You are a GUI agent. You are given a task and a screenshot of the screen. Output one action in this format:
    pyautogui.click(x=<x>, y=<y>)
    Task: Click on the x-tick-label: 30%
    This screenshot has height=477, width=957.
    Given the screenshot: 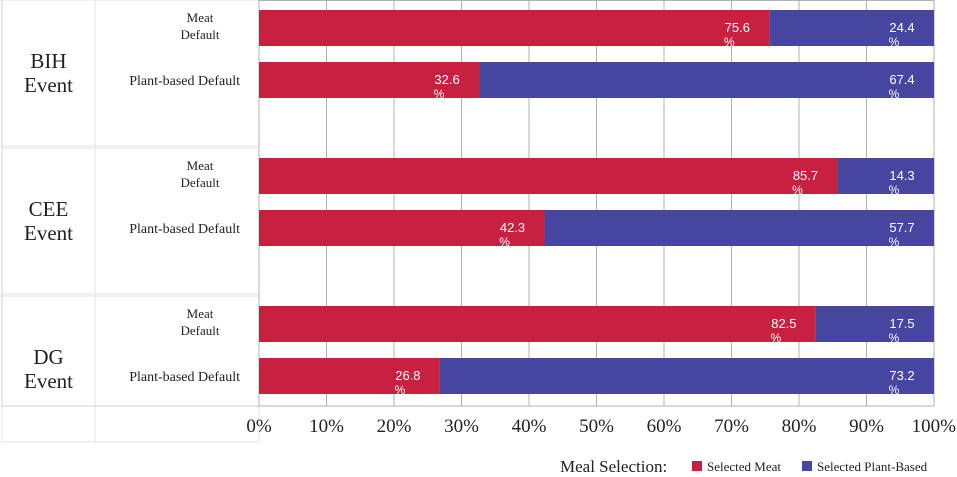 What is the action you would take?
    pyautogui.click(x=461, y=426)
    